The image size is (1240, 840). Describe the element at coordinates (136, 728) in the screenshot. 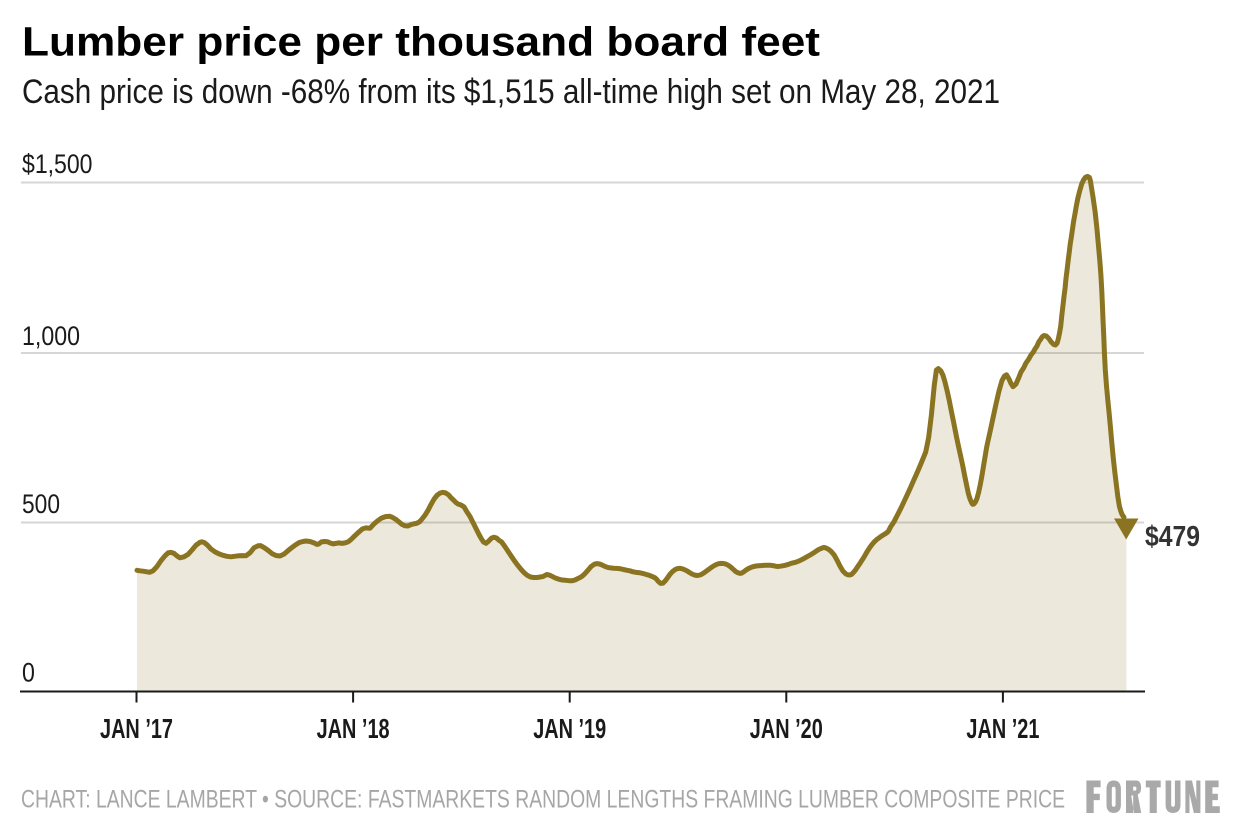

I see `svg-text: JAN ’17` at that location.